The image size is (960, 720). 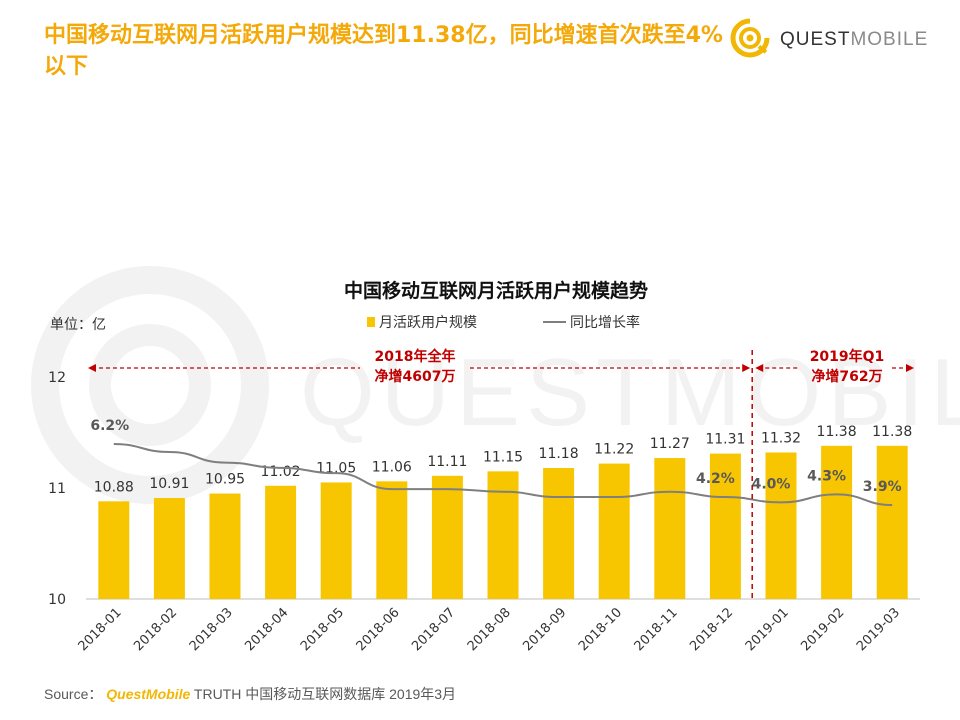 I want to click on x-tick-label: 2019-02, so click(x=822, y=629).